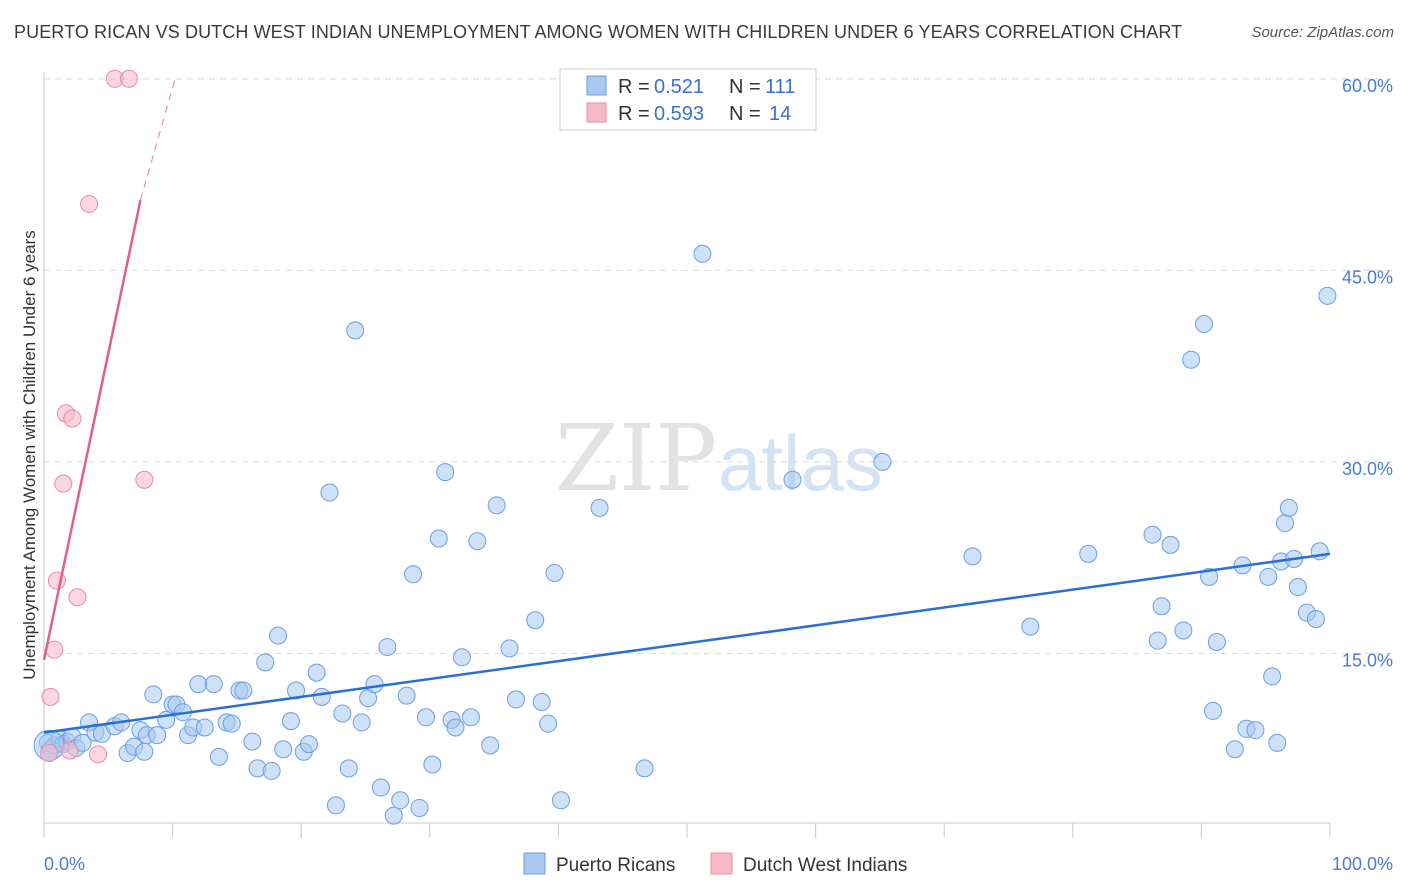 Image resolution: width=1406 pixels, height=892 pixels. What do you see at coordinates (745, 87) in the screenshot?
I see `stats-legend-n-label-1: N =` at bounding box center [745, 87].